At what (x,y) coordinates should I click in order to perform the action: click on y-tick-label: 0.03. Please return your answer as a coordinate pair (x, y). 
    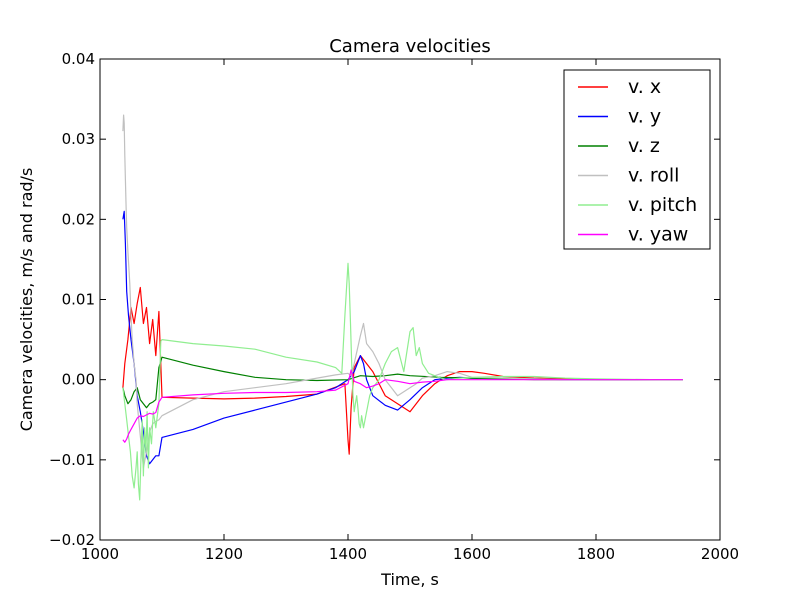
    Looking at the image, I should click on (78, 139).